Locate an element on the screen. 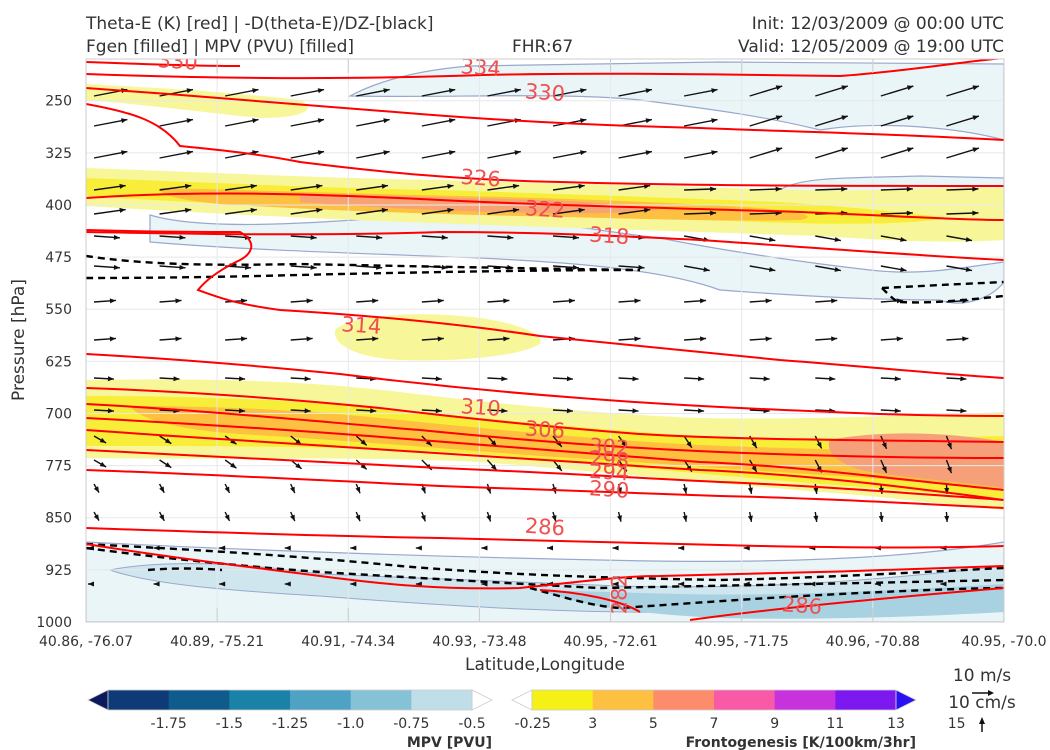 This screenshot has height=750, width=1050. theta-e-label: 286 is located at coordinates (802, 605).